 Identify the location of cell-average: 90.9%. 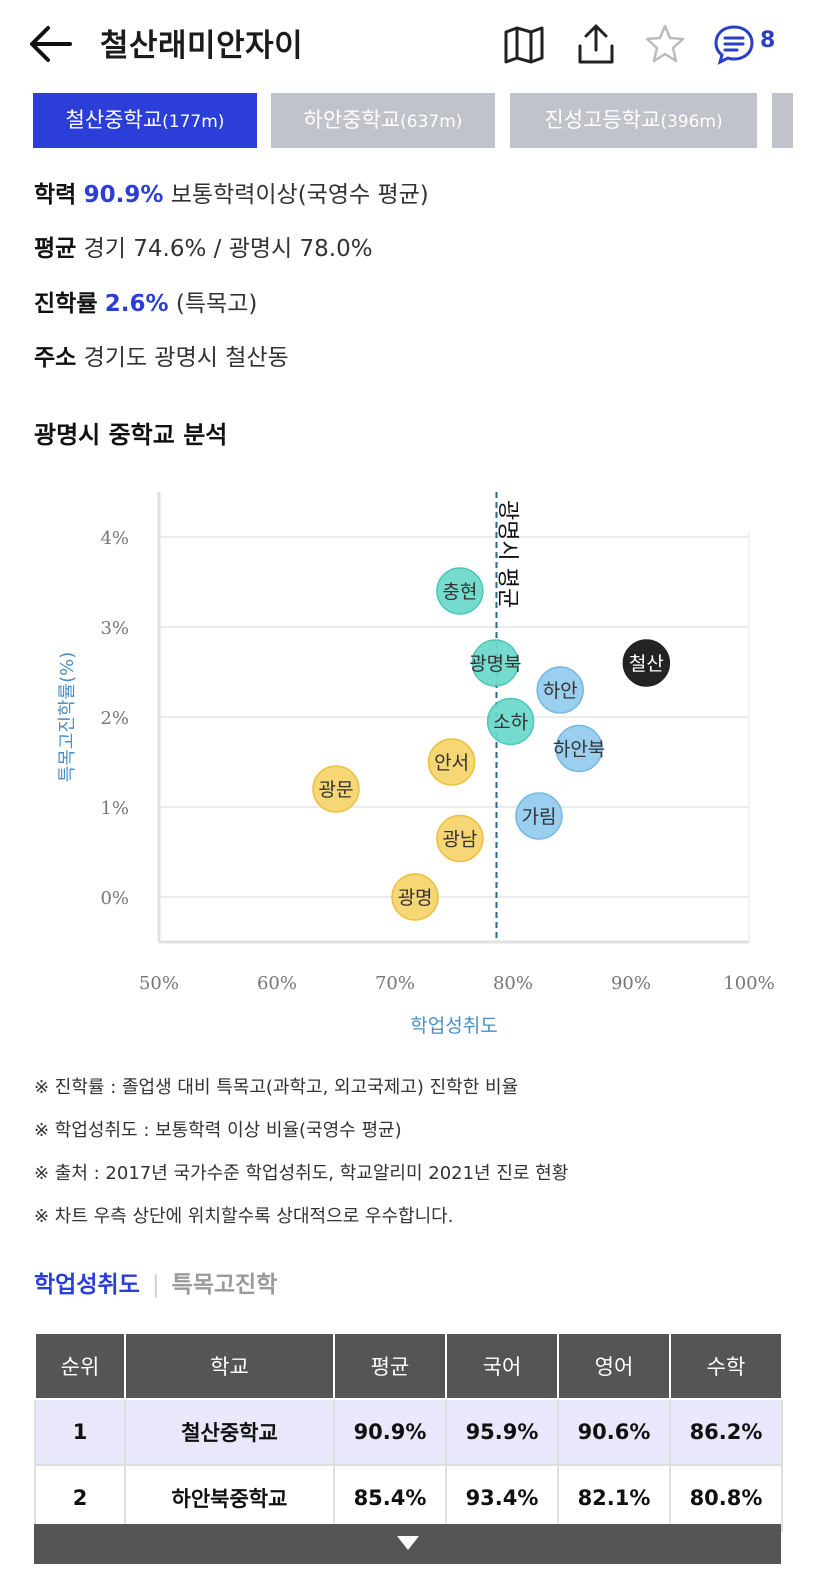
(390, 1432).